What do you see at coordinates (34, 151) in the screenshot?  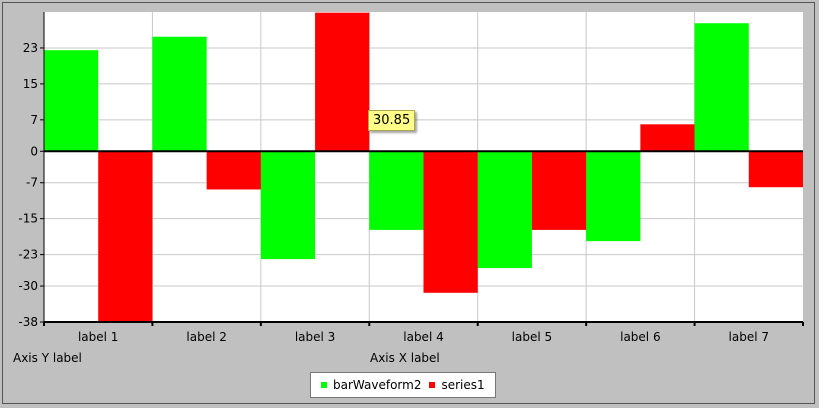 I see `y-tick-label: 0` at bounding box center [34, 151].